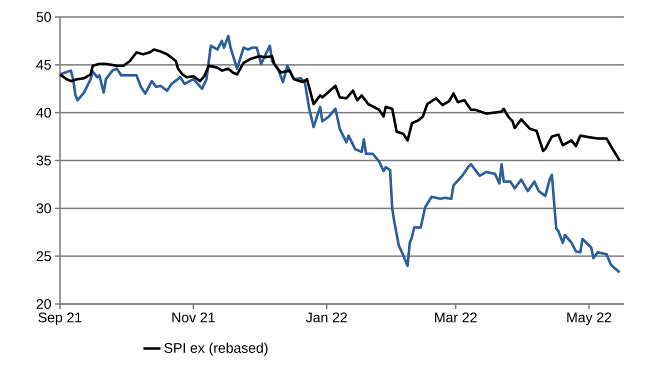 The width and height of the screenshot is (657, 373). I want to click on y-tick-label: 35, so click(43, 161).